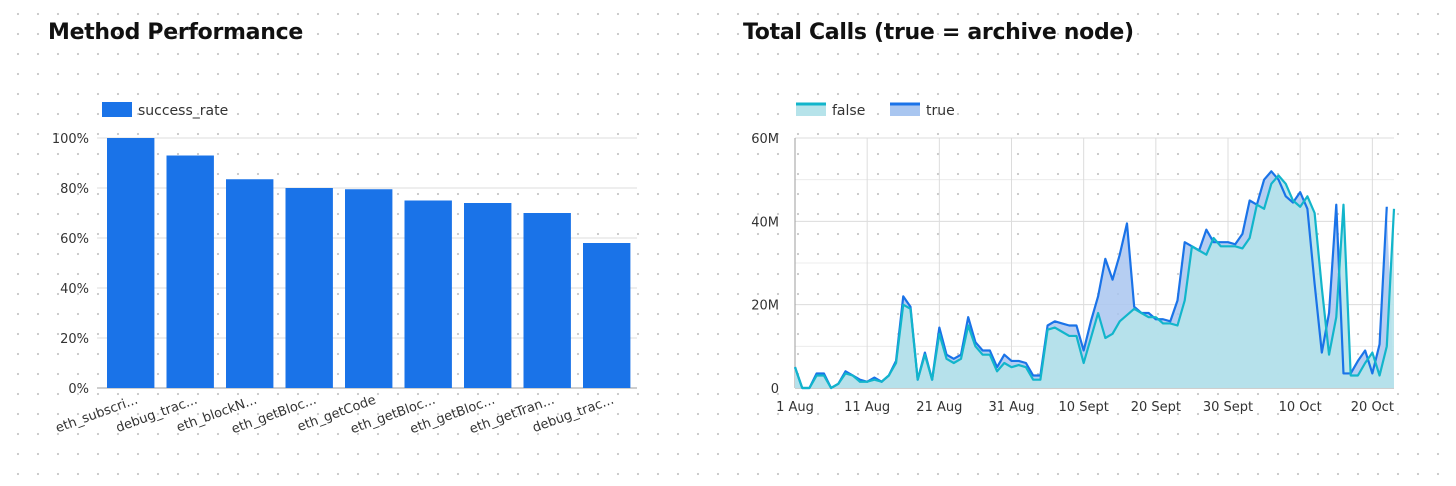 This screenshot has height=486, width=1456. Describe the element at coordinates (875, 110) in the screenshot. I see `area-legend: false true` at that location.